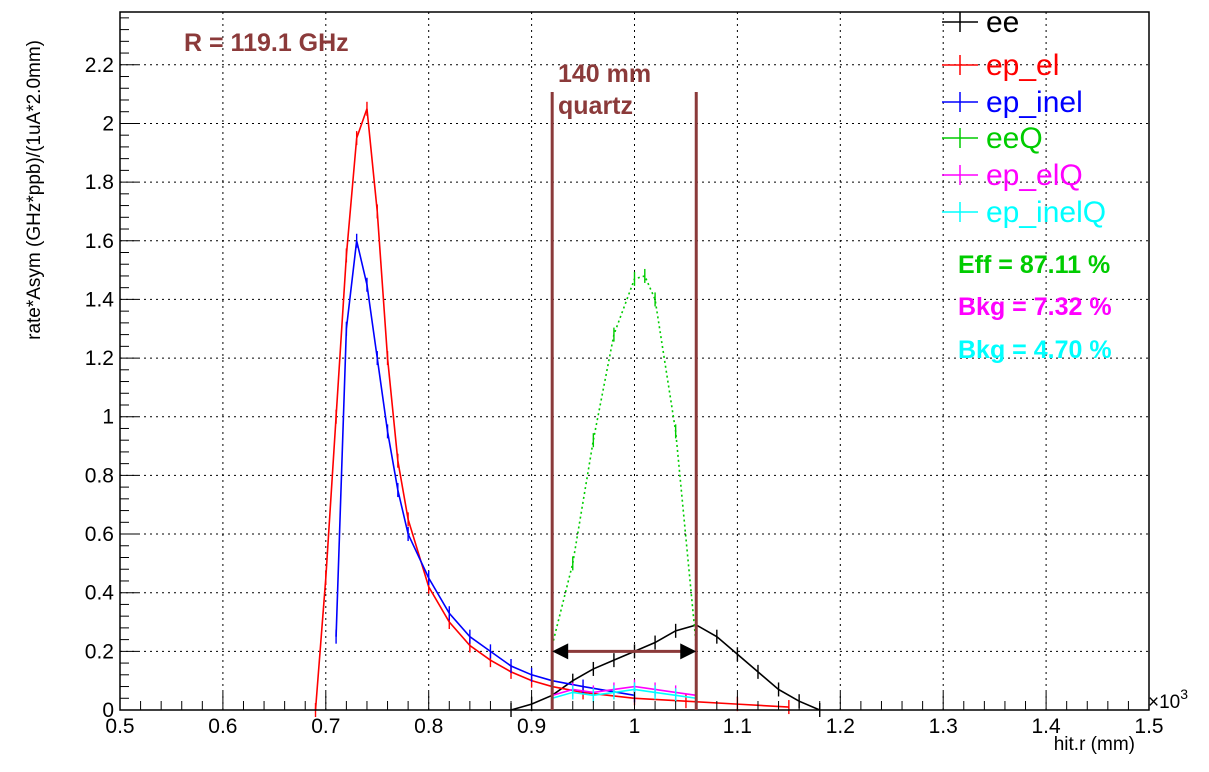 The width and height of the screenshot is (1209, 772). Describe the element at coordinates (1164, 702) in the screenshot. I see `x-axis-exponent-base: ×10` at that location.